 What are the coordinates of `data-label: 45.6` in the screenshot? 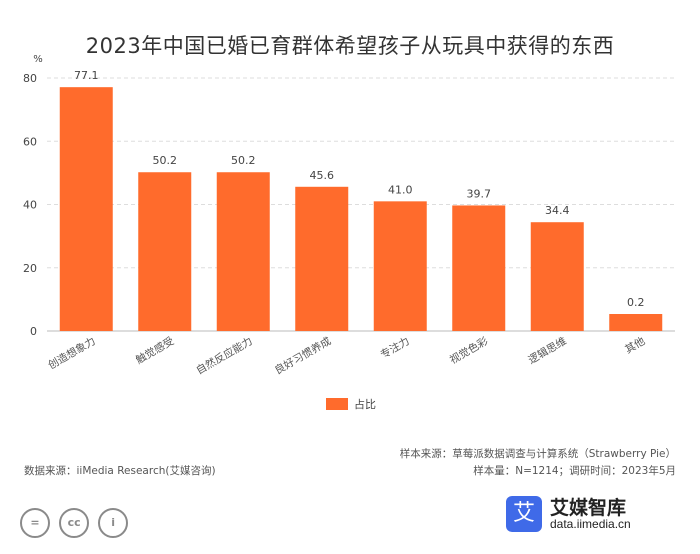 It's located at (322, 175).